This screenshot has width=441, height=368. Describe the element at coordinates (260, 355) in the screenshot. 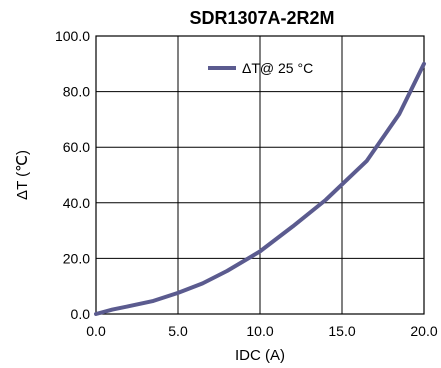

I see `x-axis-label: IDC (A)` at that location.